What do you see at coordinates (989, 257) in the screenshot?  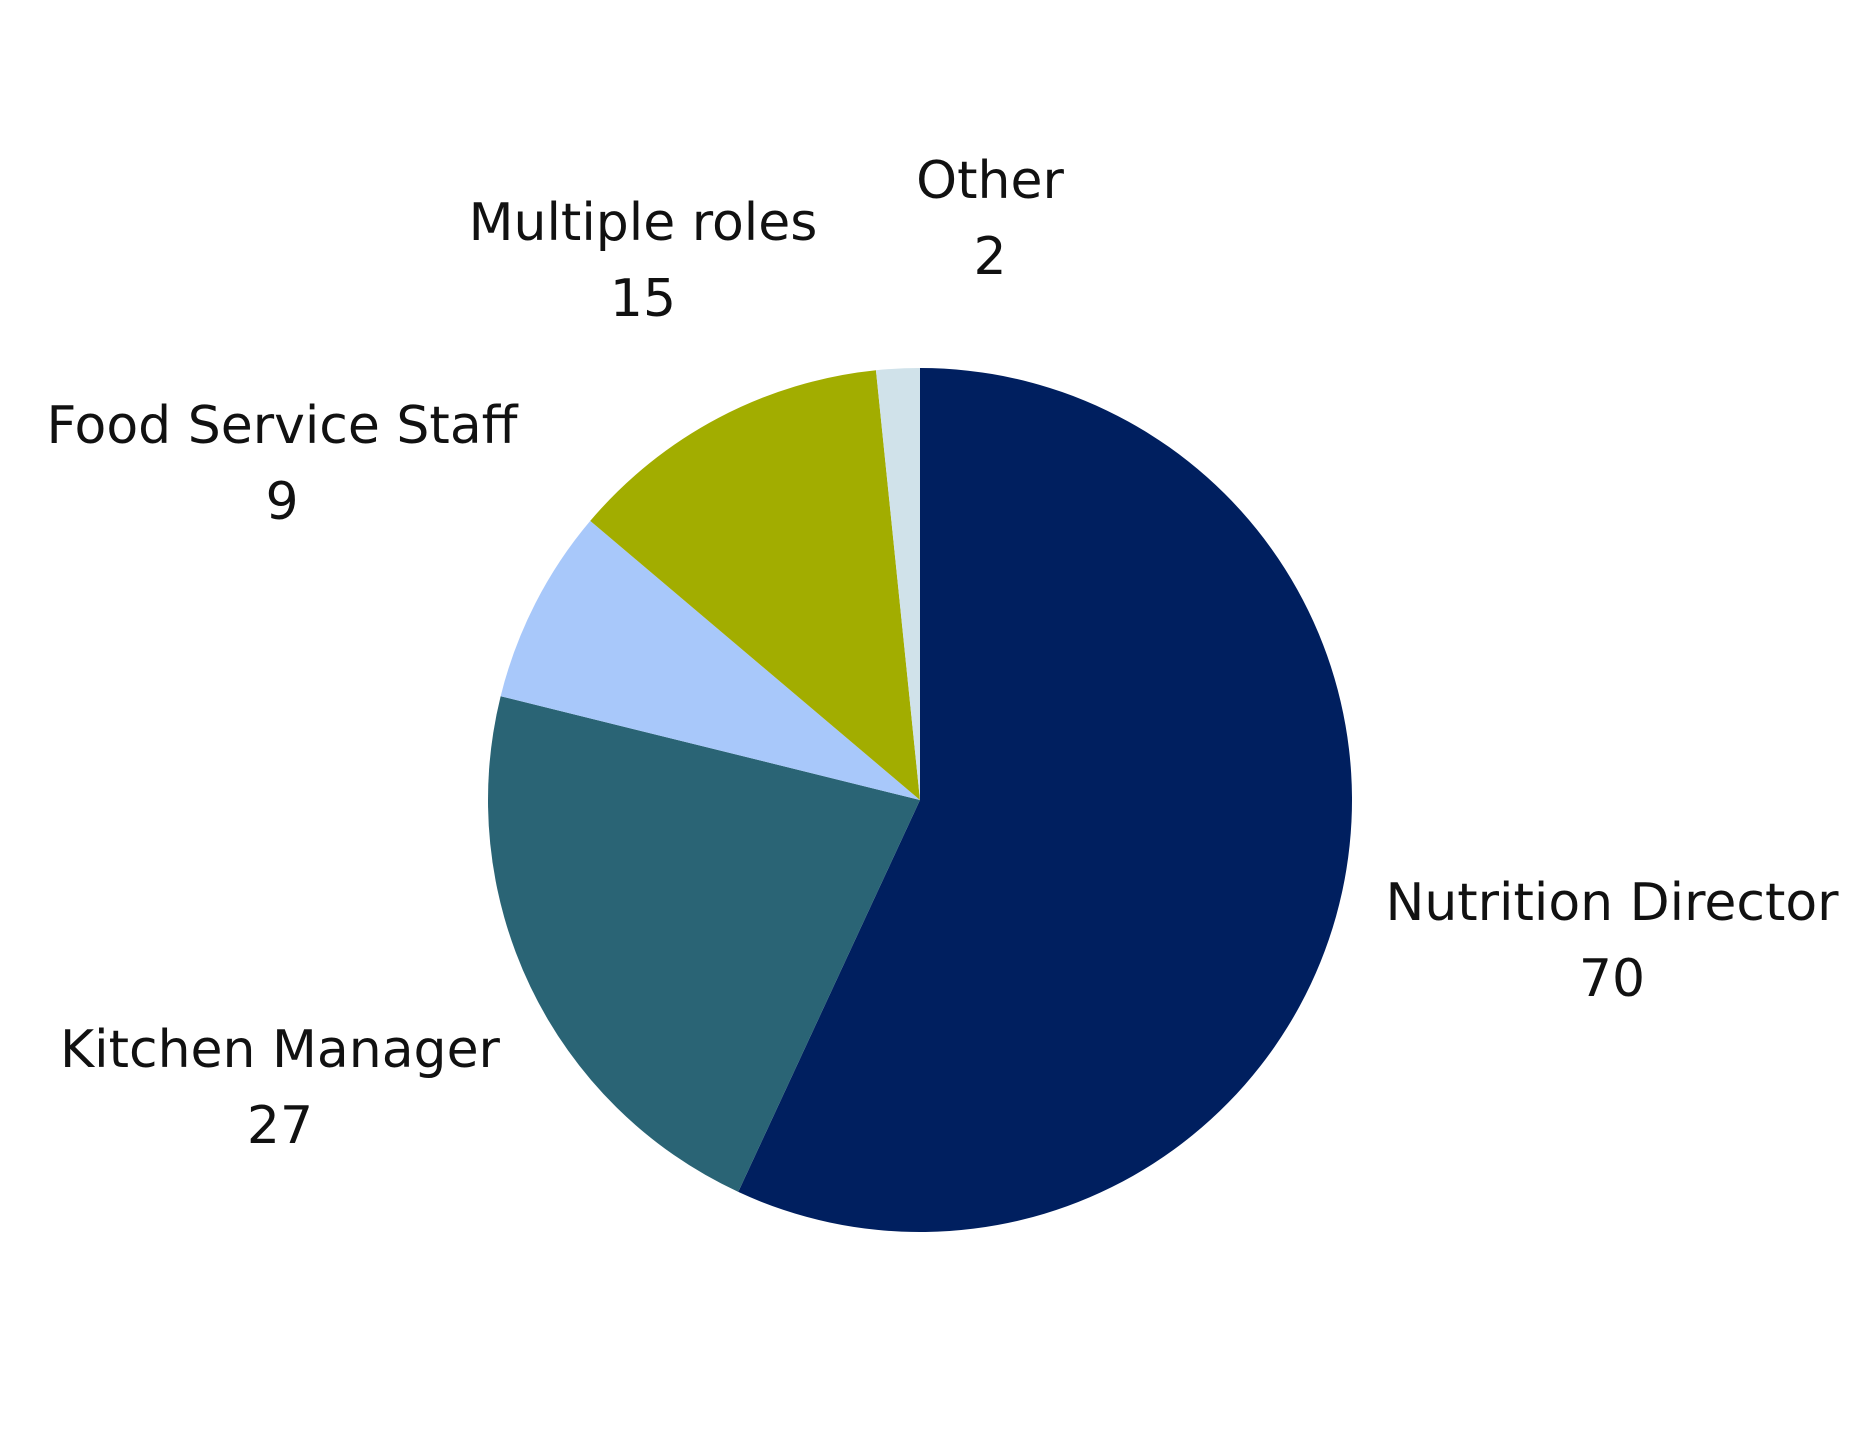 I see `slice-value-other: 2` at bounding box center [989, 257].